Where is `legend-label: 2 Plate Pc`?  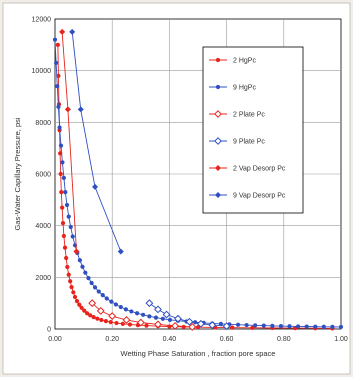
legend-label: 2 Plate Pc is located at coordinates (249, 115).